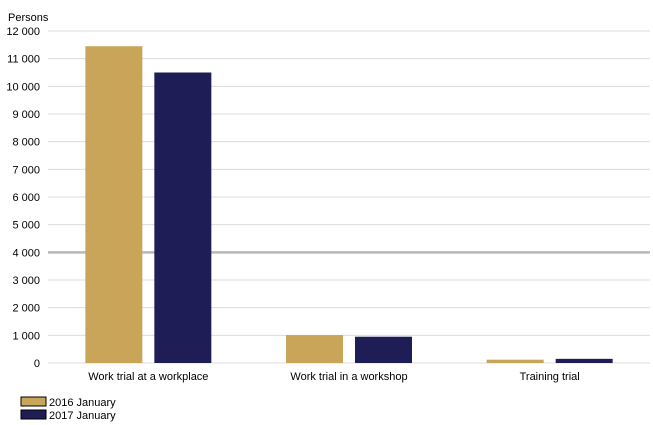 The width and height of the screenshot is (653, 425). What do you see at coordinates (26, 115) in the screenshot?
I see `y-tick-label: 9 000` at bounding box center [26, 115].